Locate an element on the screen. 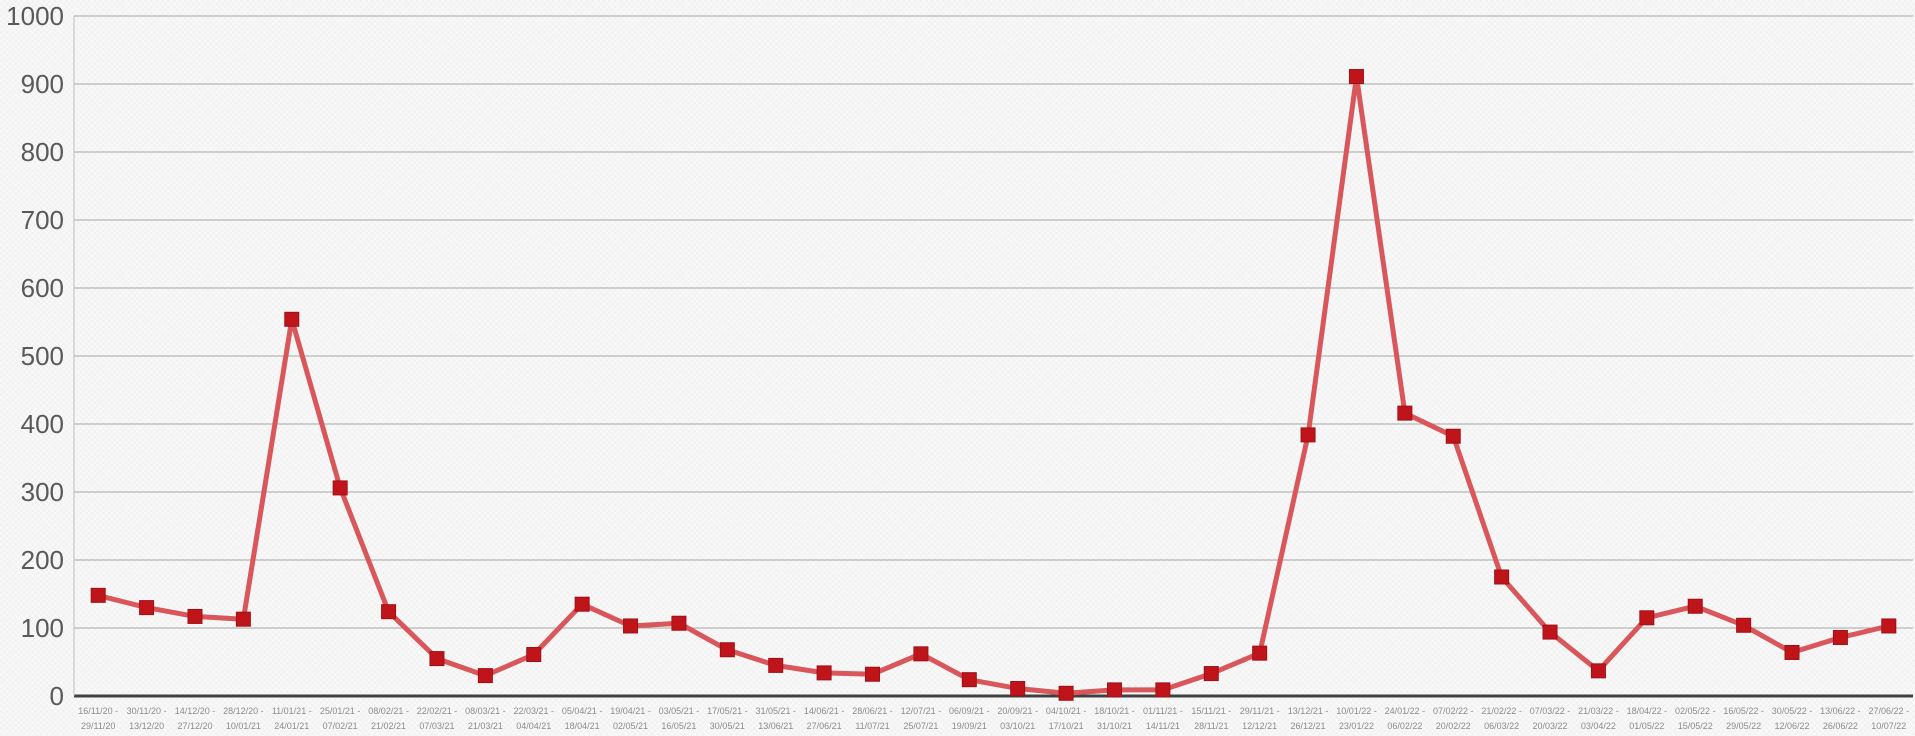  x-tick-label: 12/06/22 is located at coordinates (1791, 726).